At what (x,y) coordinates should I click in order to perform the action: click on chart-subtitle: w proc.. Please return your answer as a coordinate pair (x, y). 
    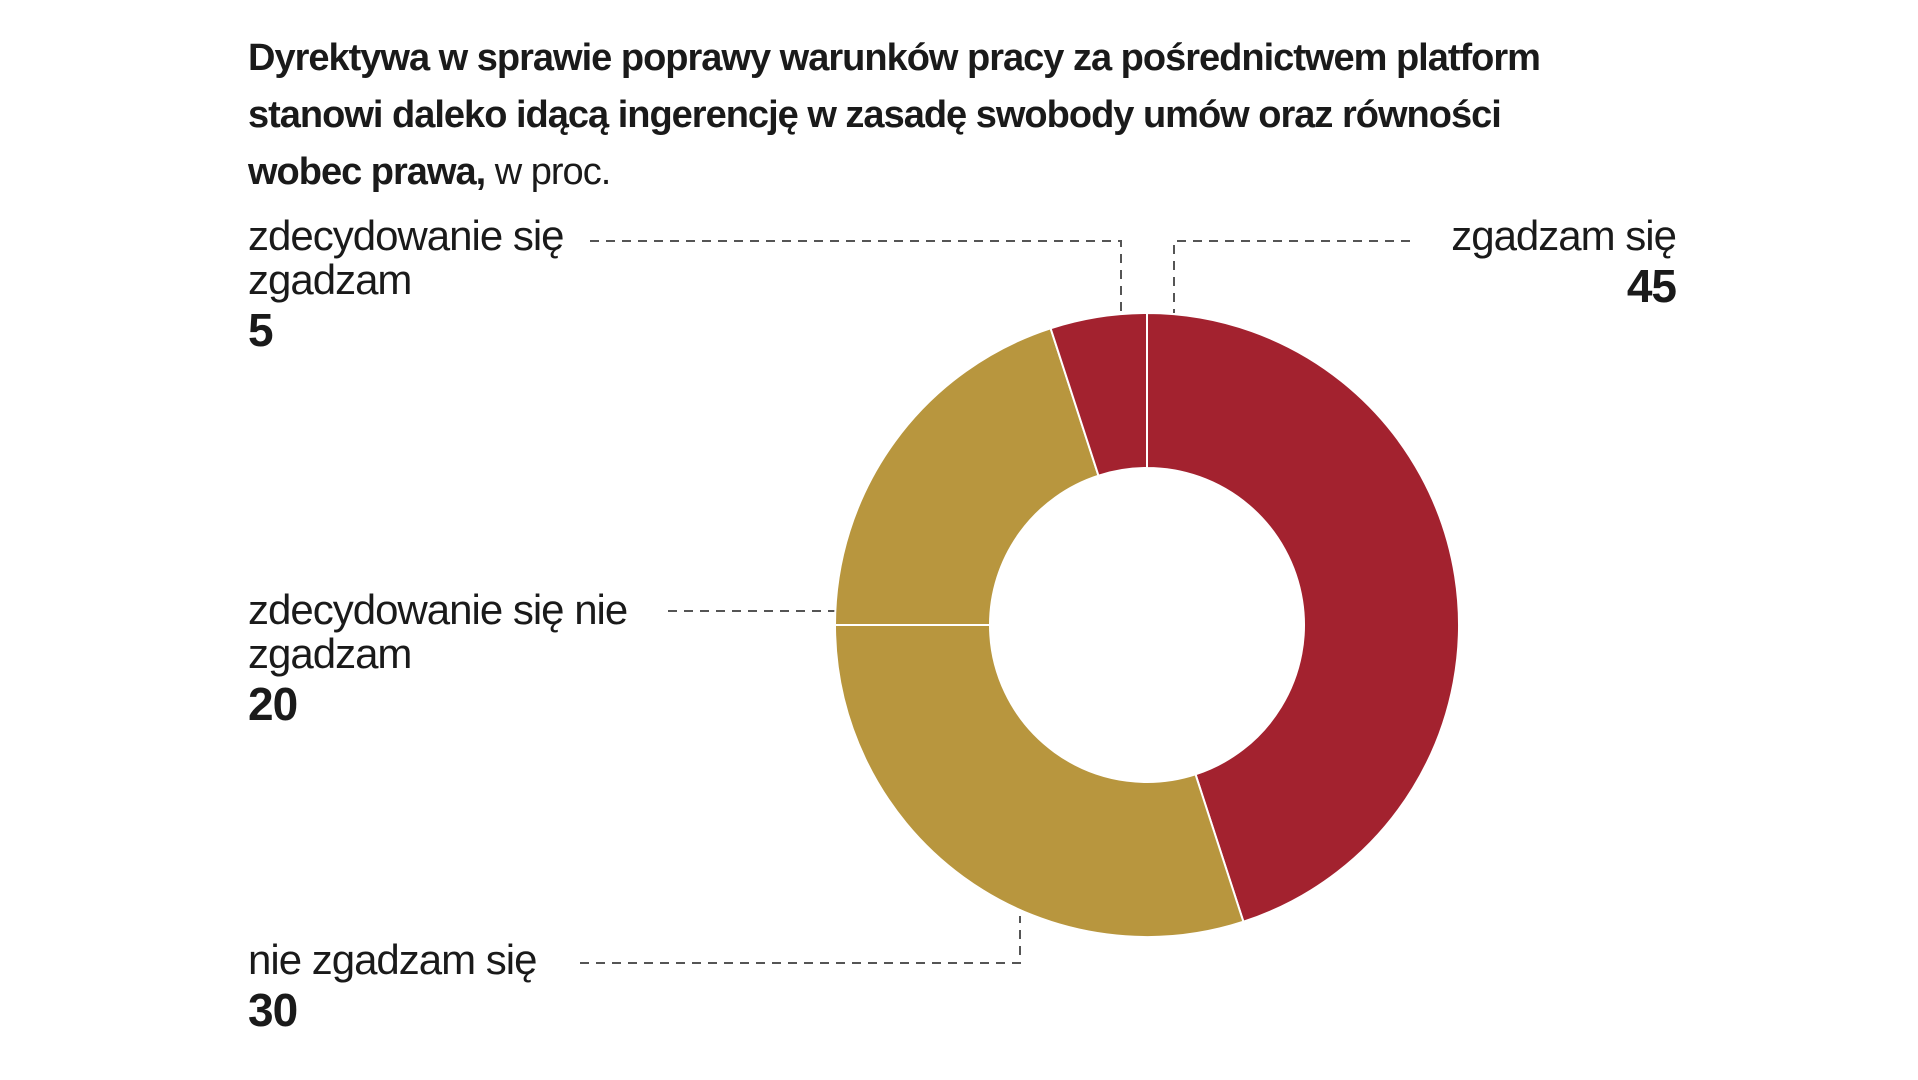
    Looking at the image, I should click on (552, 172).